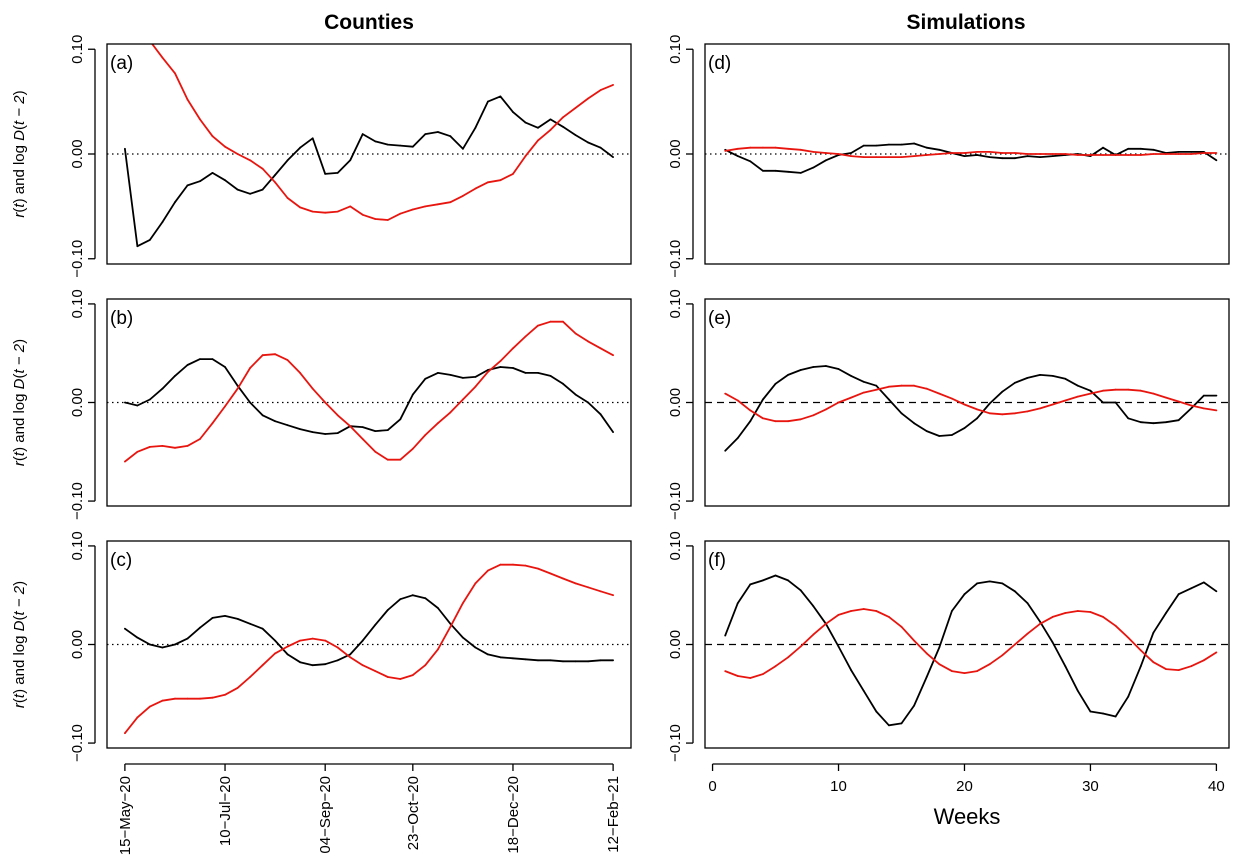  What do you see at coordinates (970, 158) in the screenshot?
I see `series-line-black` at bounding box center [970, 158].